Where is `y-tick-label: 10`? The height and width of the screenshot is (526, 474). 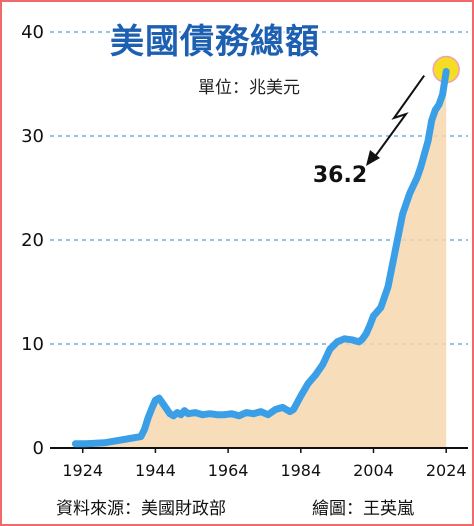
y-tick-label: 10 is located at coordinates (32, 344).